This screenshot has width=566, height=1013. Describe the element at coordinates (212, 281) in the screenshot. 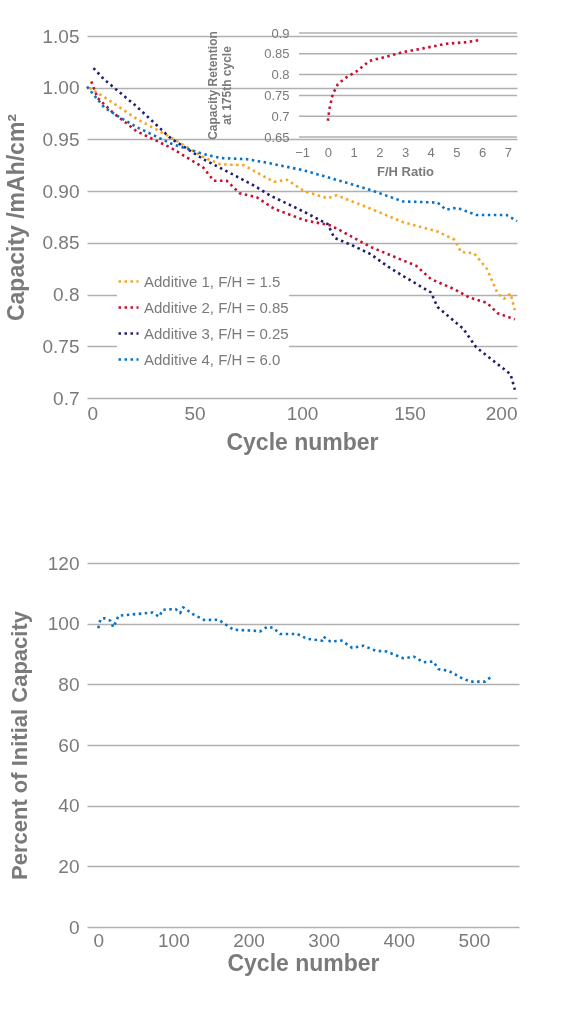

I see `legend-label: Additive 1, F/H = 1.5` at that location.